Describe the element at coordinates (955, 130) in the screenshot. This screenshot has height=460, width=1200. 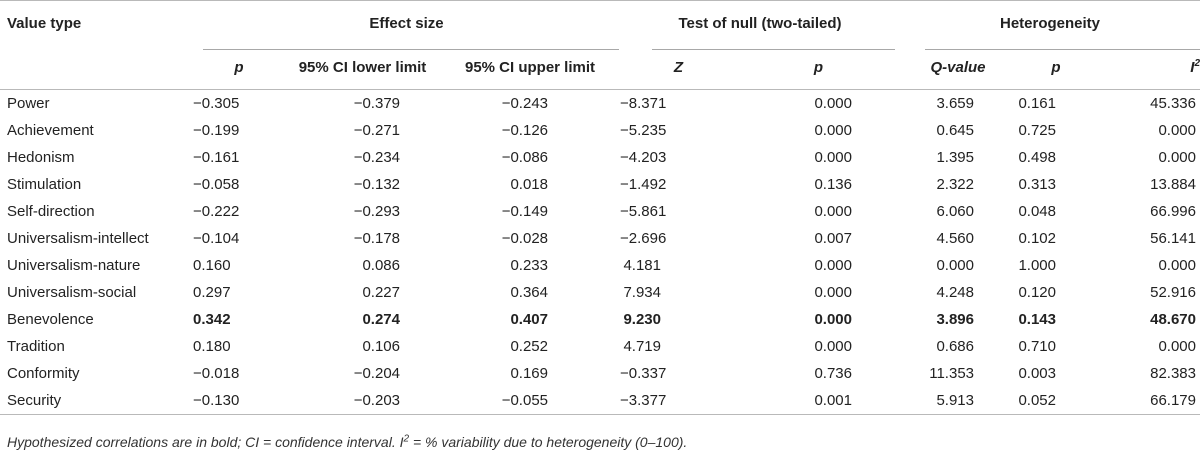
I see `value-q-cell: 0.645` at that location.